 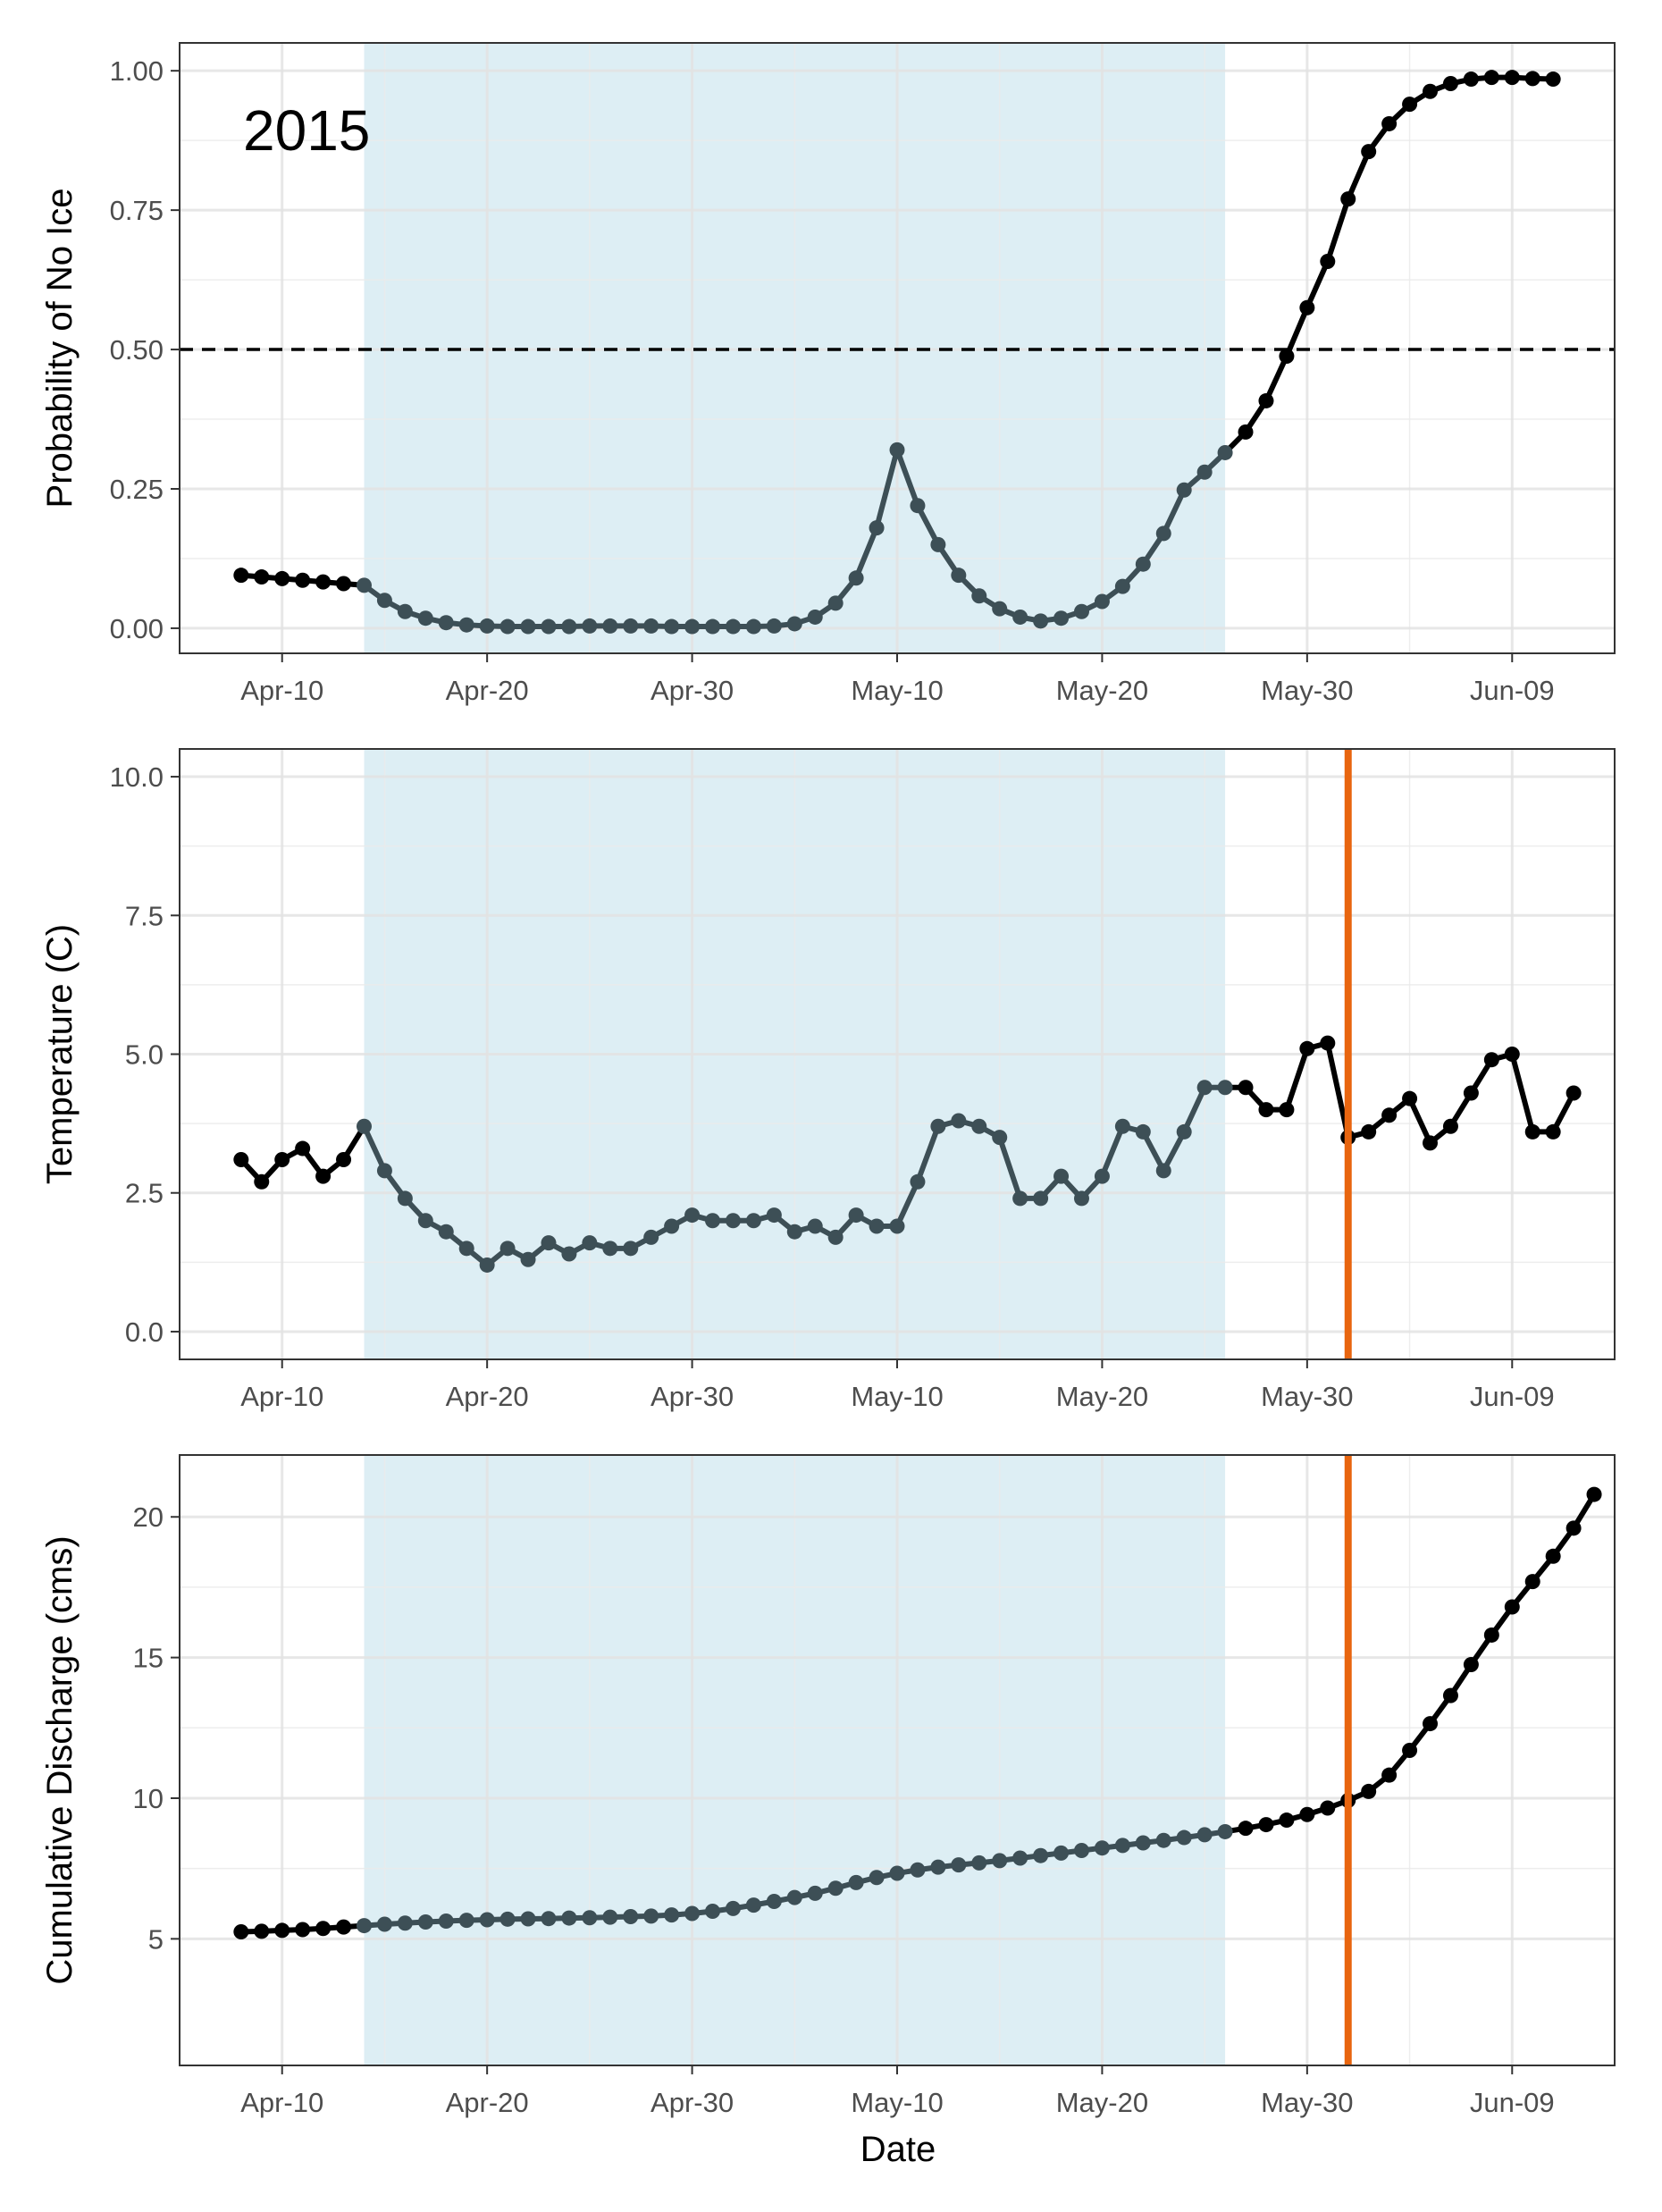 What do you see at coordinates (148, 1658) in the screenshot?
I see `y-tick-label: 15` at bounding box center [148, 1658].